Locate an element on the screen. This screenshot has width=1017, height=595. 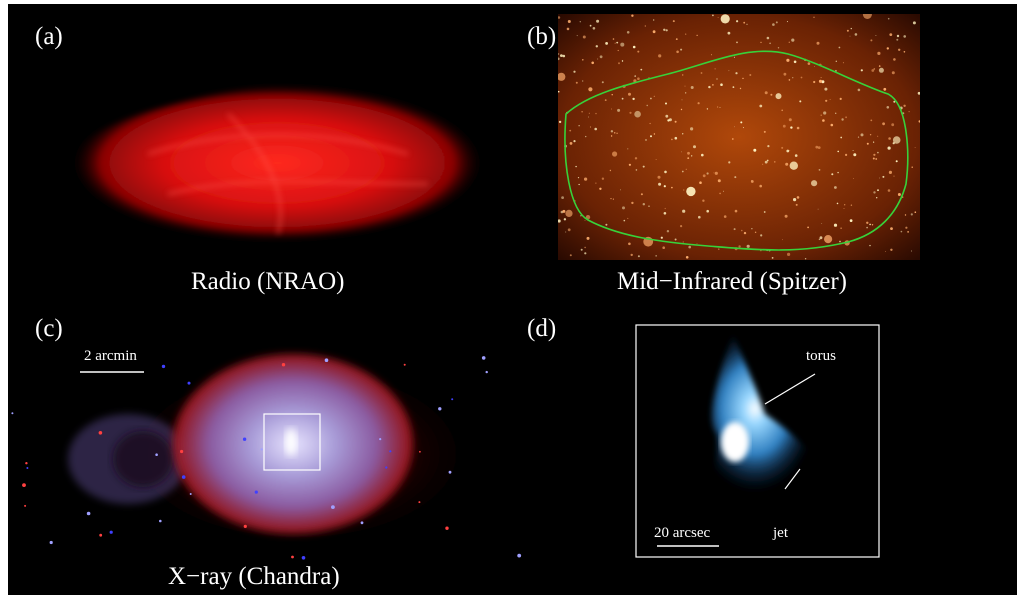
zoom-panel is located at coordinates (757, 441).